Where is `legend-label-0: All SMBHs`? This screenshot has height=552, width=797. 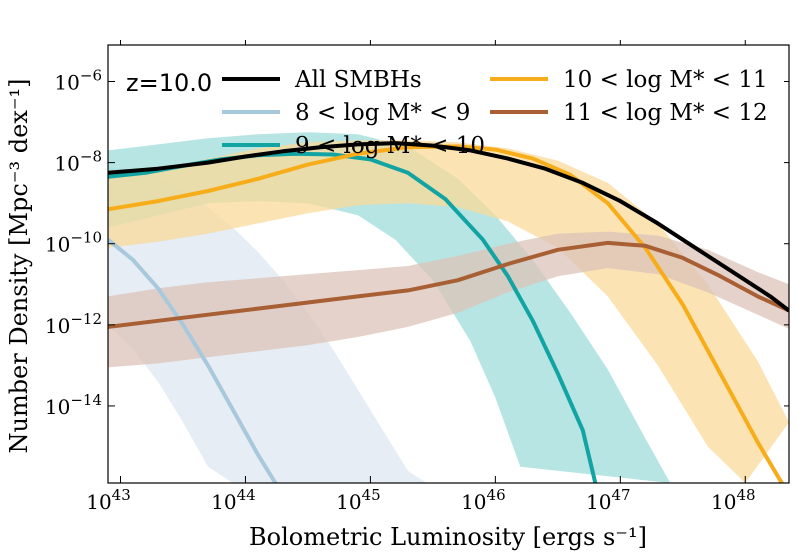
legend-label-0: All SMBHs is located at coordinates (358, 80).